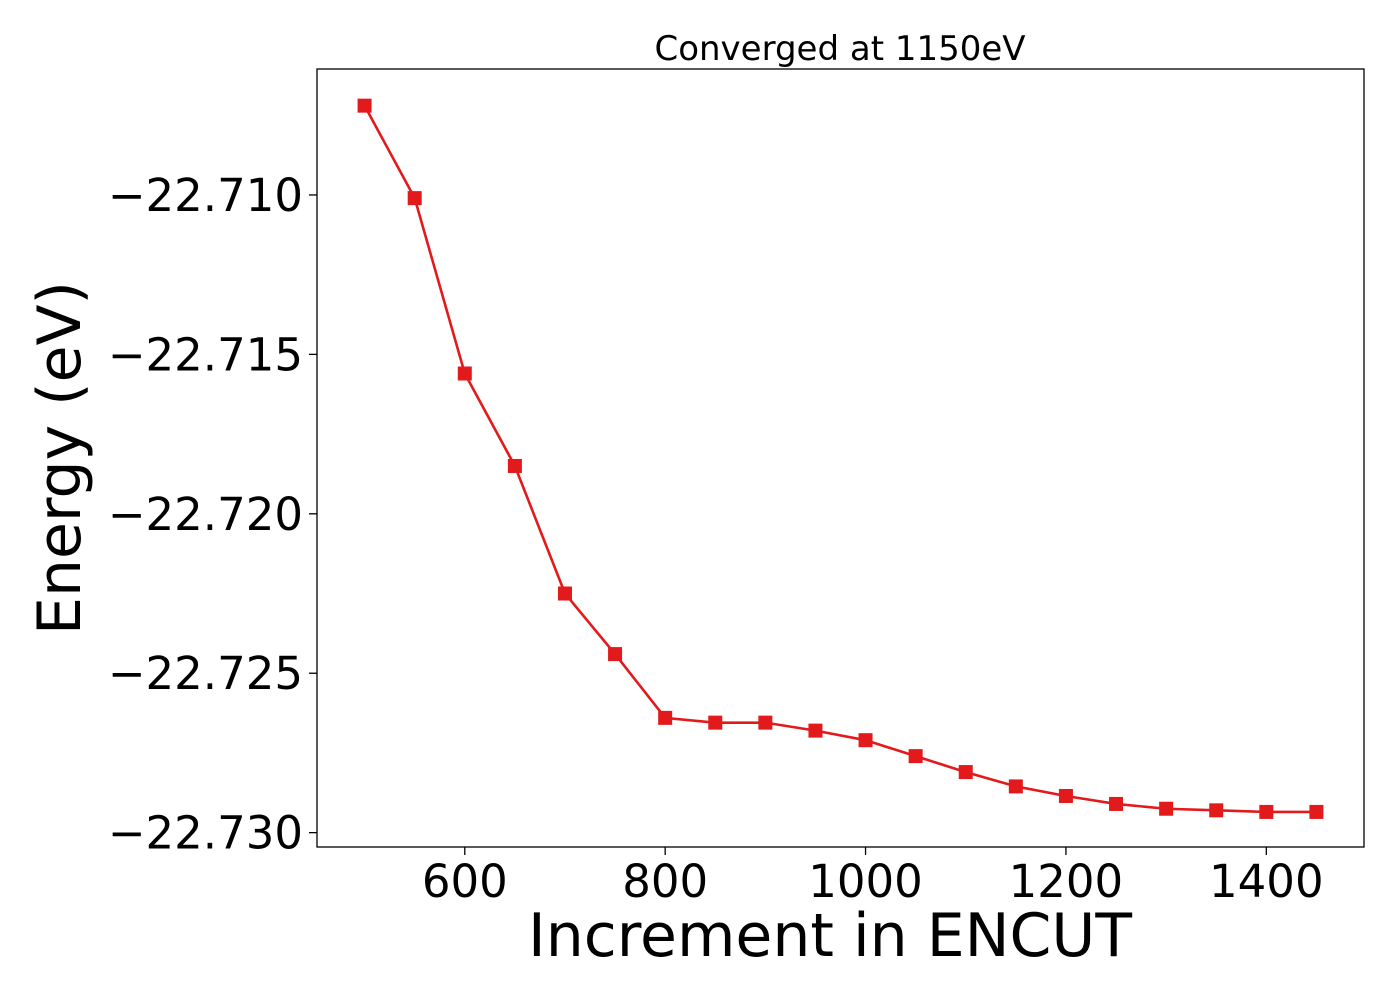  I want to click on x-axis-label: Increment in ENCUT, so click(830, 936).